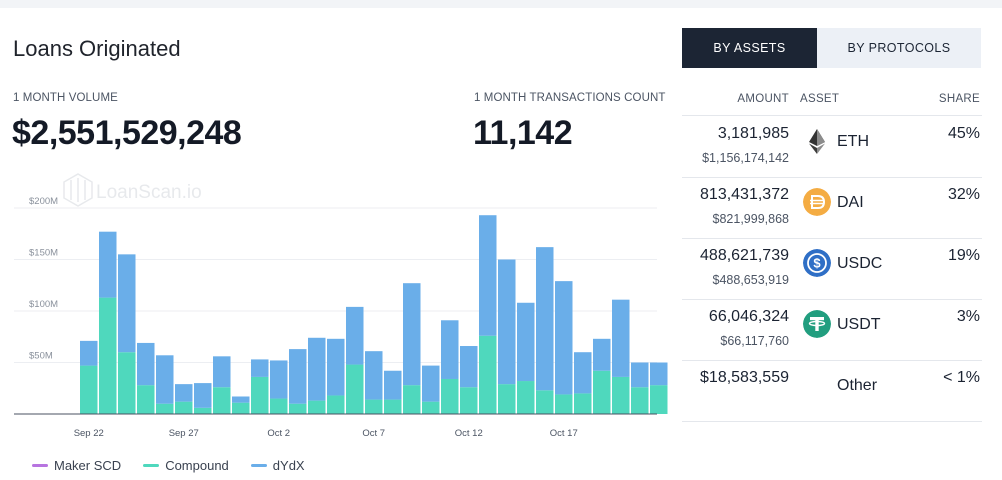 The height and width of the screenshot is (480, 1002). Describe the element at coordinates (963, 255) in the screenshot. I see `asset-share: 19%` at that location.